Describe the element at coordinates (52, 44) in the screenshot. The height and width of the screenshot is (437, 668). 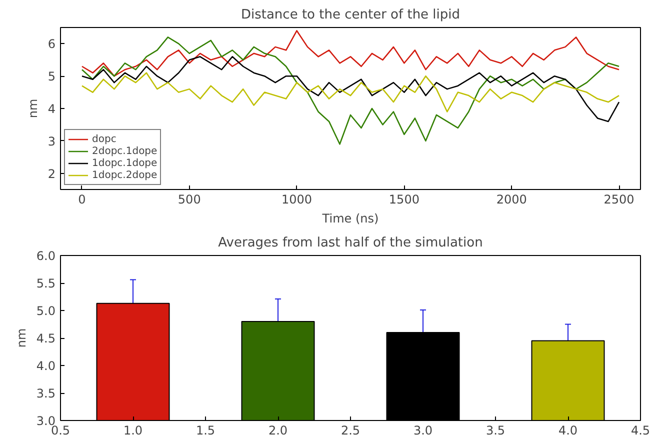
I see `y-tick-label: 6` at that location.